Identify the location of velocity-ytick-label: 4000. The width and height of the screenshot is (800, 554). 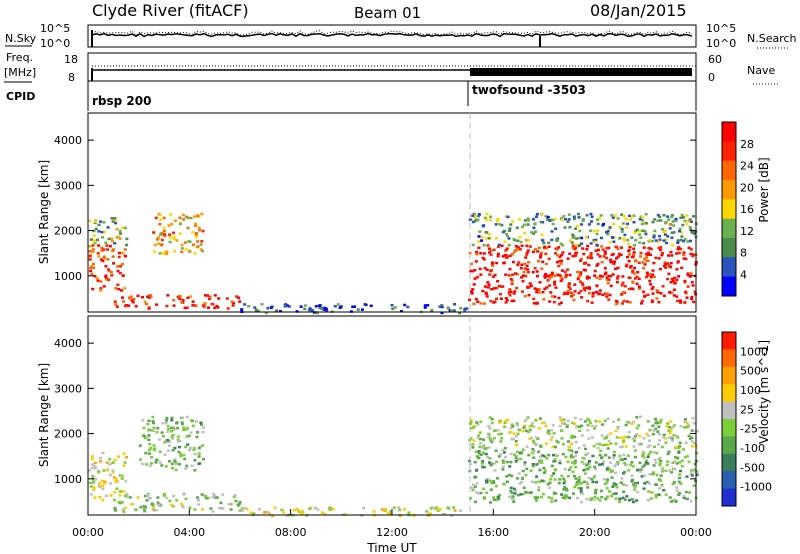
(68, 343).